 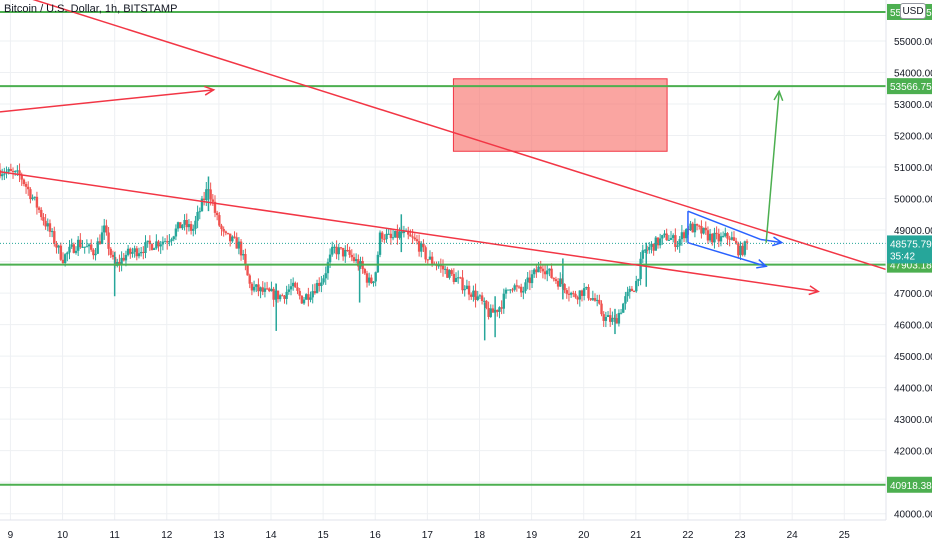 I want to click on y-tick-label: 49000.00, so click(x=913, y=231).